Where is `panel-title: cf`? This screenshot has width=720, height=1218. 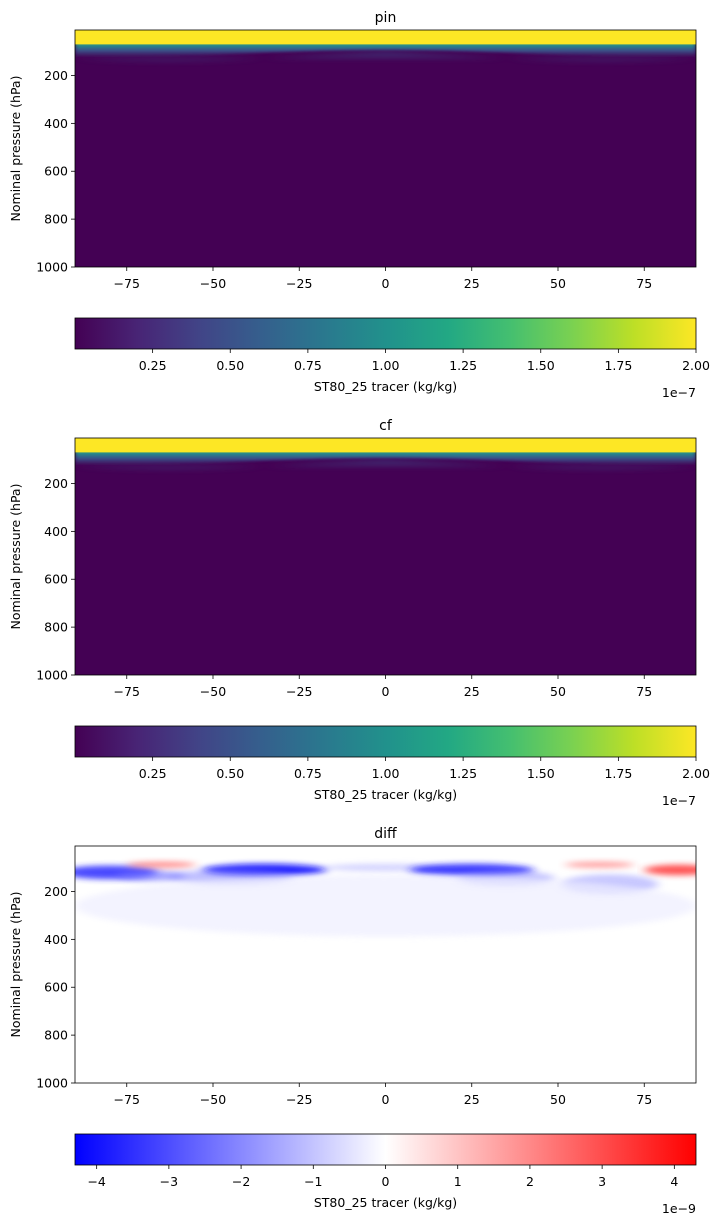 panel-title: cf is located at coordinates (386, 426).